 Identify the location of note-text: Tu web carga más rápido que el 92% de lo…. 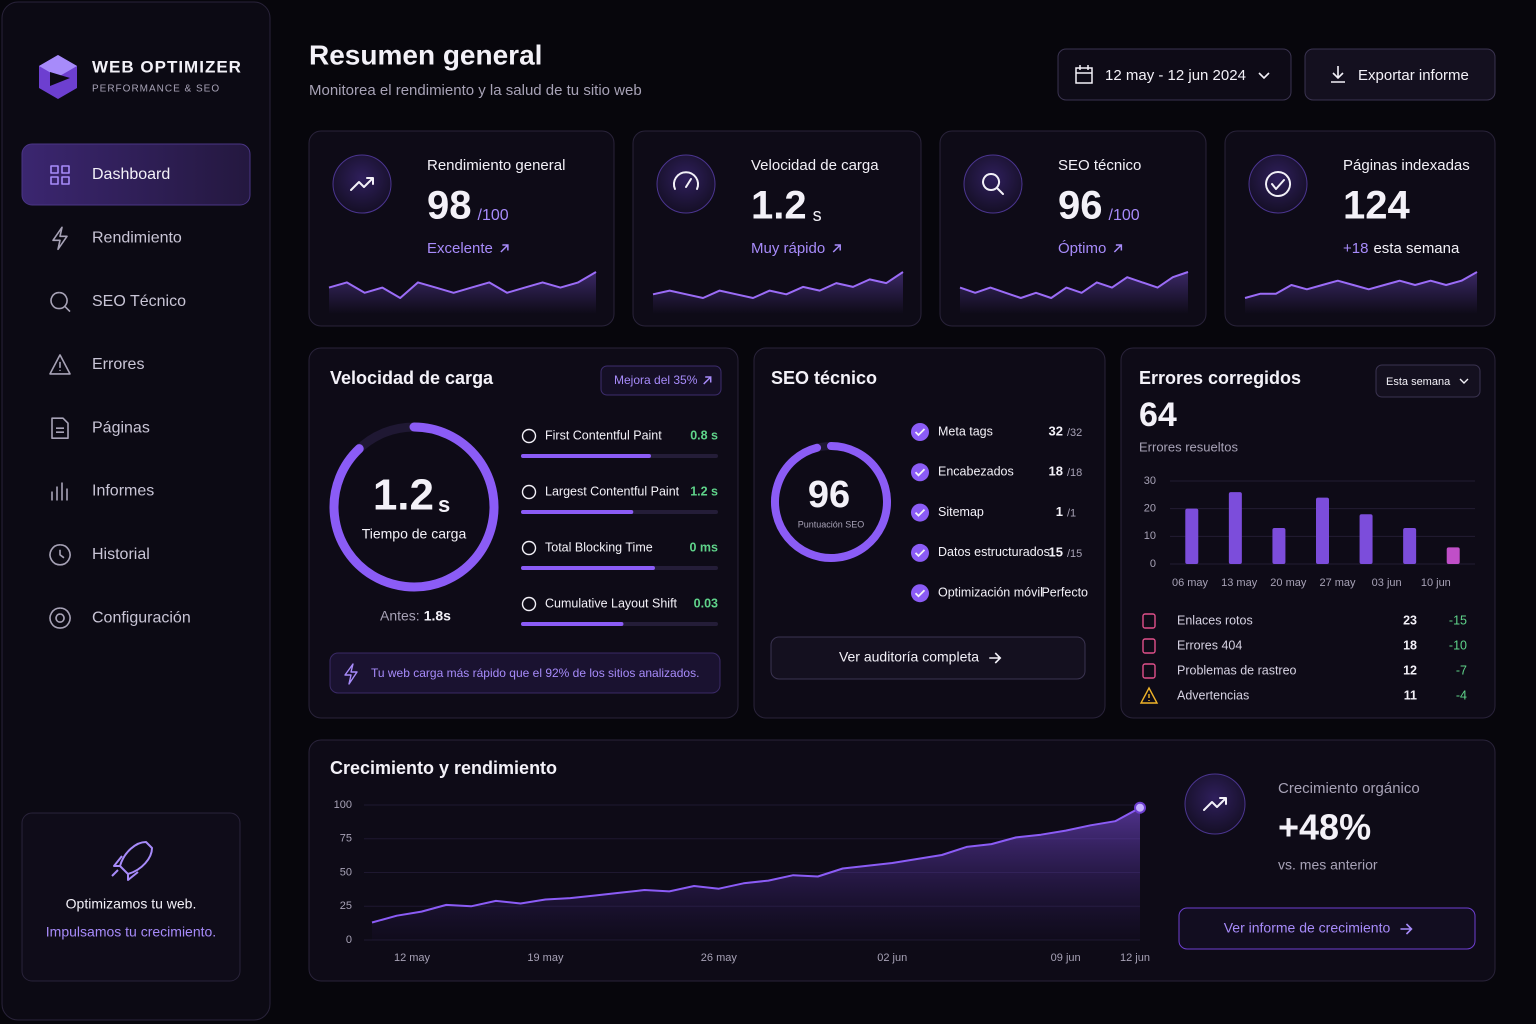
(535, 673).